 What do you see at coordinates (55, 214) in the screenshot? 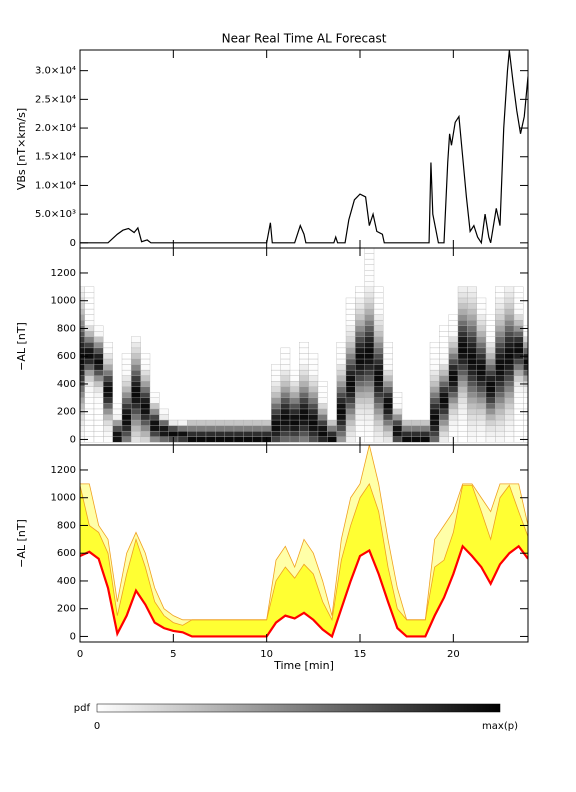
I see `y-tick-label: 5.0×10³` at bounding box center [55, 214].